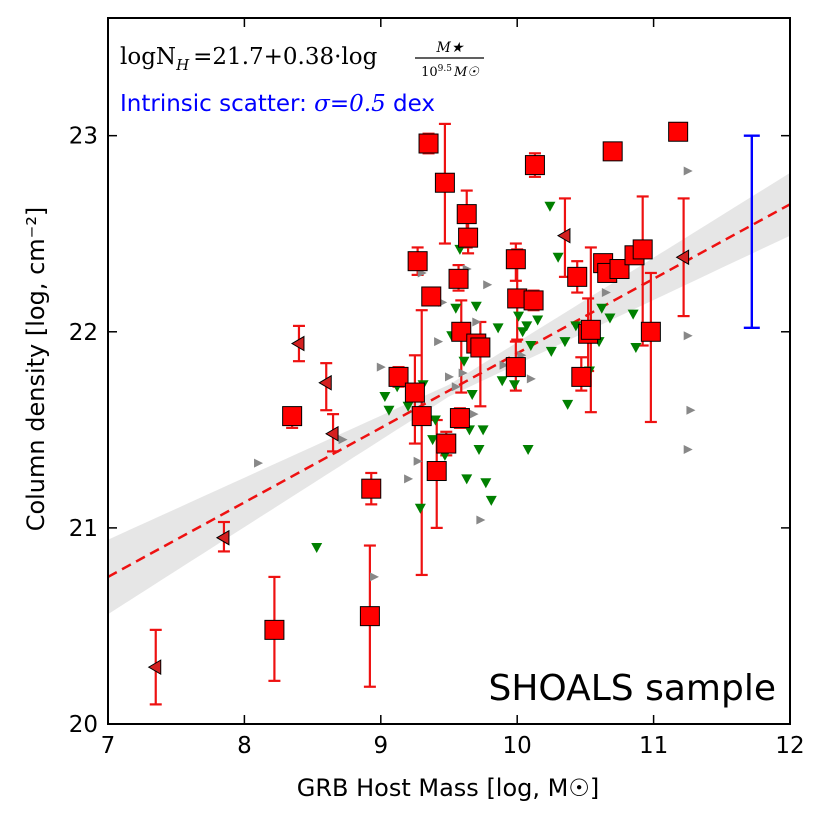  I want to click on fit-equation-denominator: 109.5 M☉, so click(450, 72).